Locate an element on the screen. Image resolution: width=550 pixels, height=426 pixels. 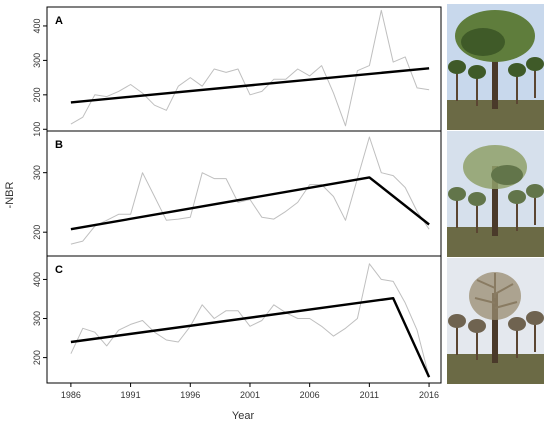
panel-label: A is located at coordinates (59, 21).